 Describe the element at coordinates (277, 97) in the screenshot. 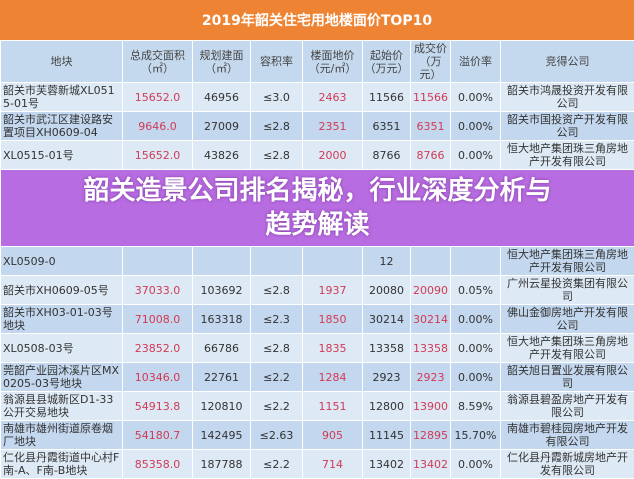

I see `cell-plot-ratio: ≤3.0` at that location.